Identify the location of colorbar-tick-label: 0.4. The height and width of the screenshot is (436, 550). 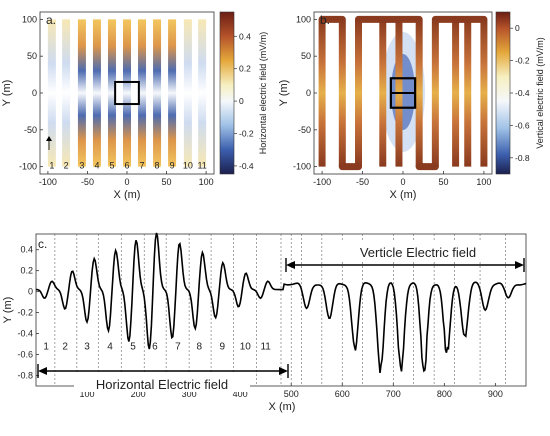
(245, 36).